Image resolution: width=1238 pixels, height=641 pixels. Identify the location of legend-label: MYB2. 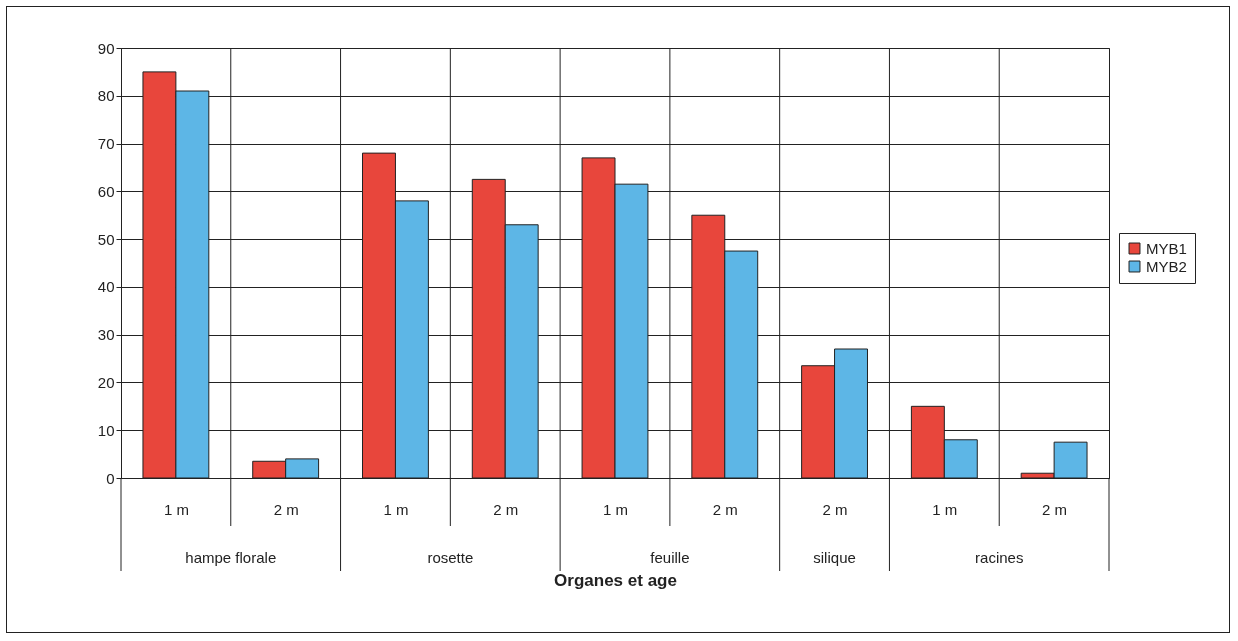
(1166, 266).